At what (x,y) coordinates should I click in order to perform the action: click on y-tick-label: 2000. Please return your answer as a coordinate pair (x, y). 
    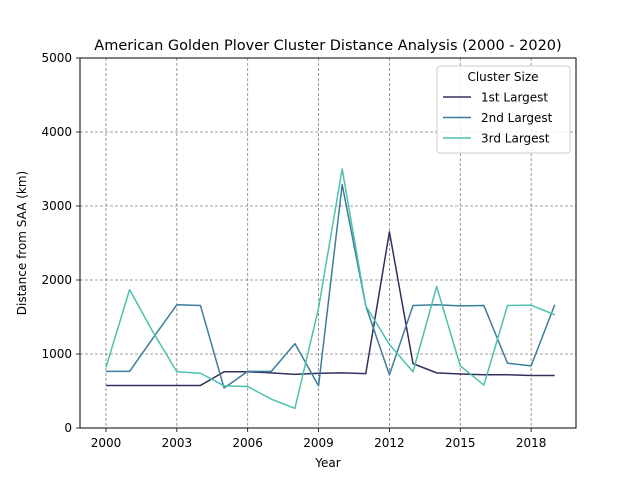
    Looking at the image, I should click on (56, 280).